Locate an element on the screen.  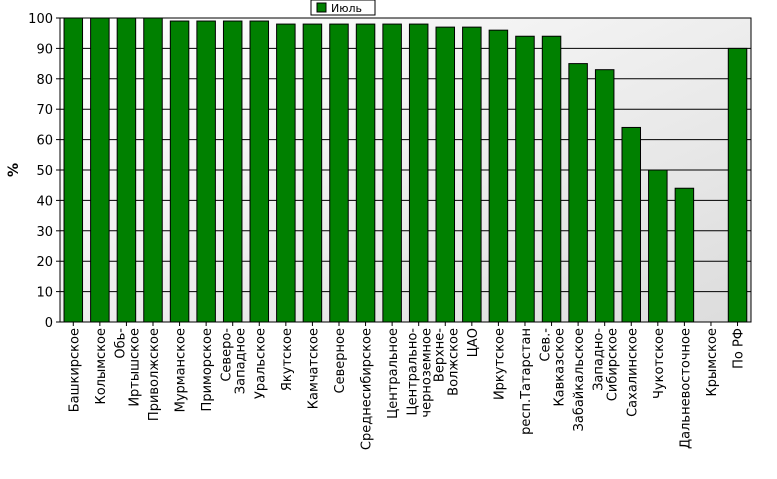
x-tick-label: Сахалинское is located at coordinates (632, 372).